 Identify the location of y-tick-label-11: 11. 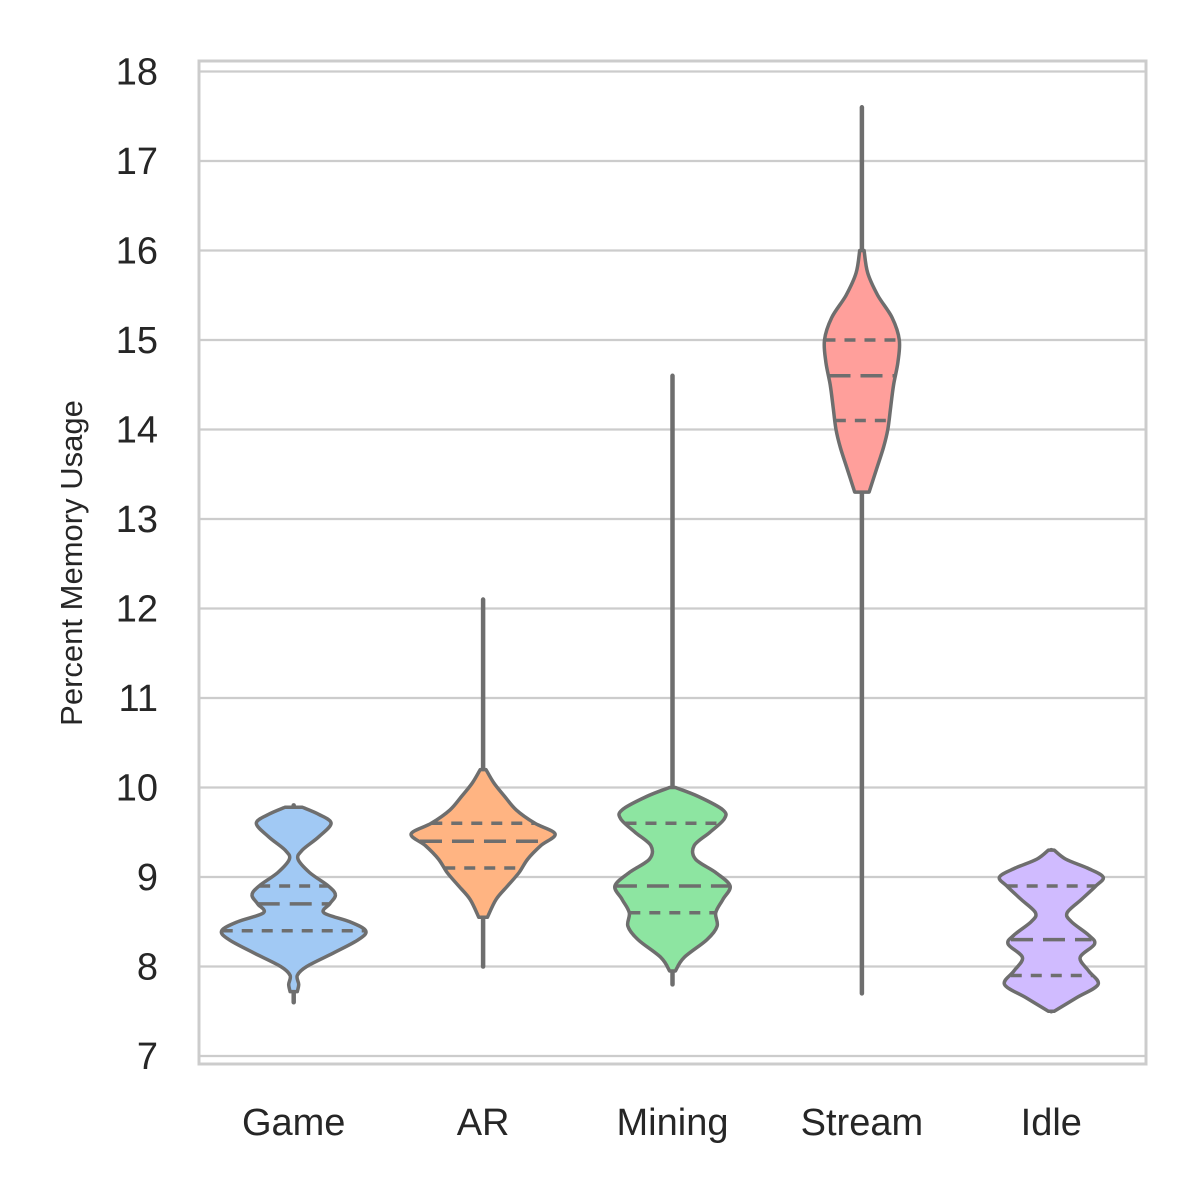
(138, 699).